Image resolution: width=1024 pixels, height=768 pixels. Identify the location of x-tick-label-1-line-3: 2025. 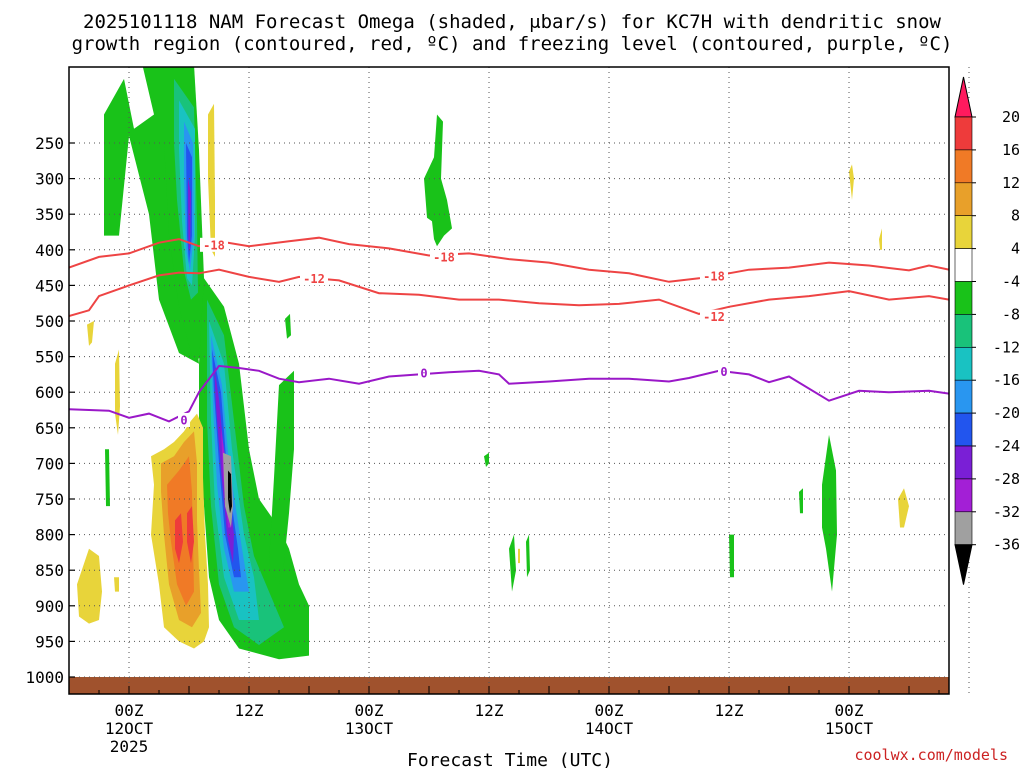
(129, 746).